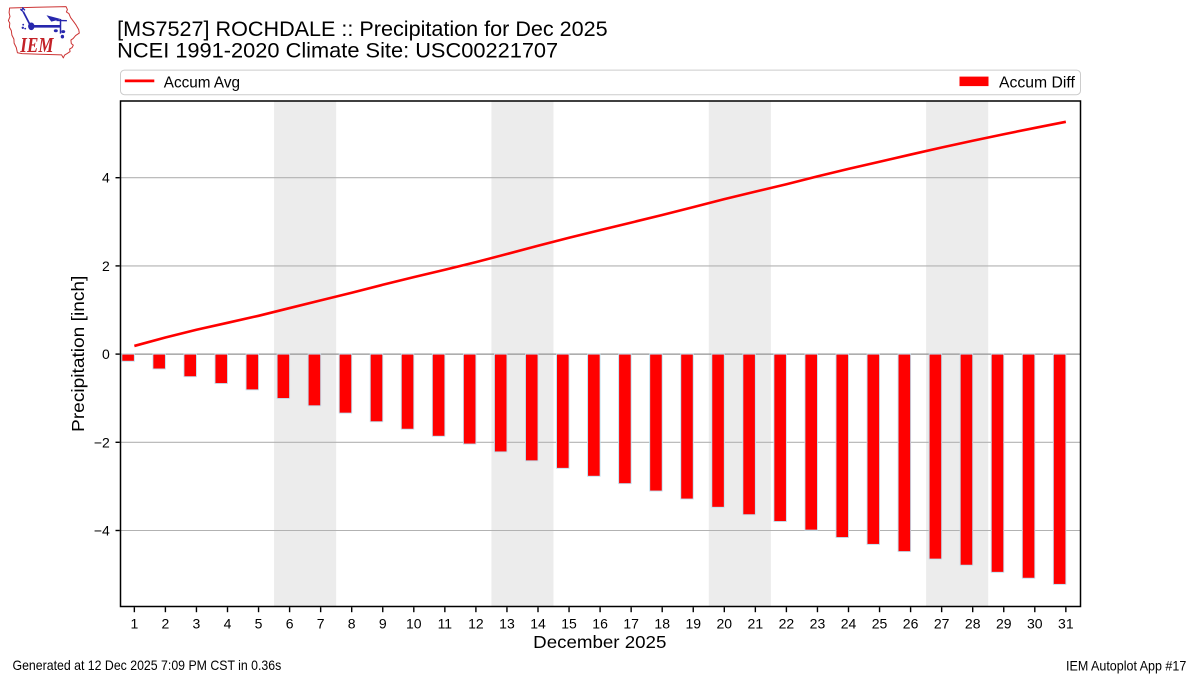  What do you see at coordinates (756, 624) in the screenshot?
I see `svg-text: 21` at bounding box center [756, 624].